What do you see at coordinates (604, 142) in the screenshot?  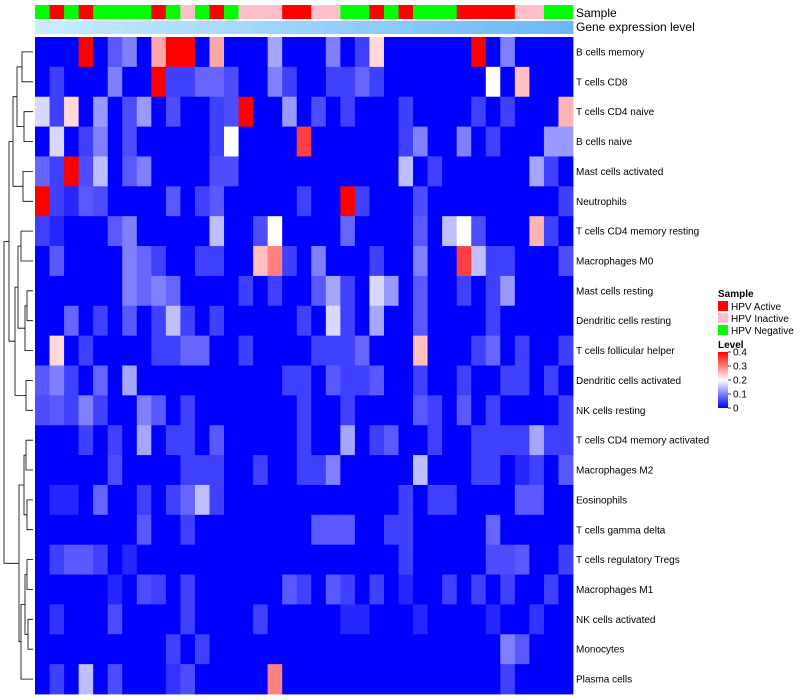 I see `row-label: B cells naive` at bounding box center [604, 142].